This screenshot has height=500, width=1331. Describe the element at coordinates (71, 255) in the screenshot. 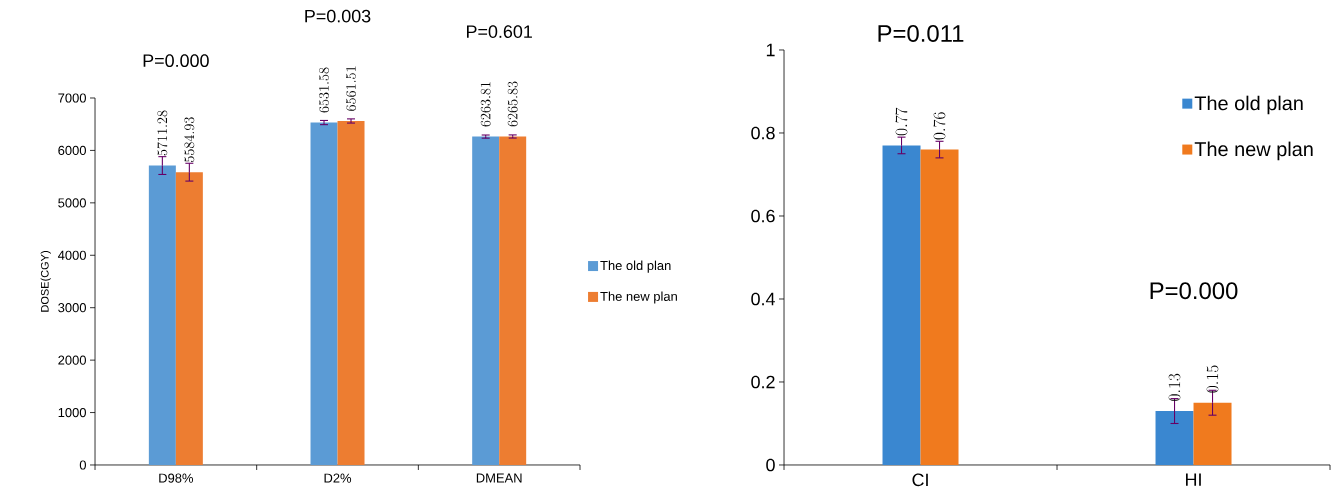

I see `y-tick-label: 4000` at that location.